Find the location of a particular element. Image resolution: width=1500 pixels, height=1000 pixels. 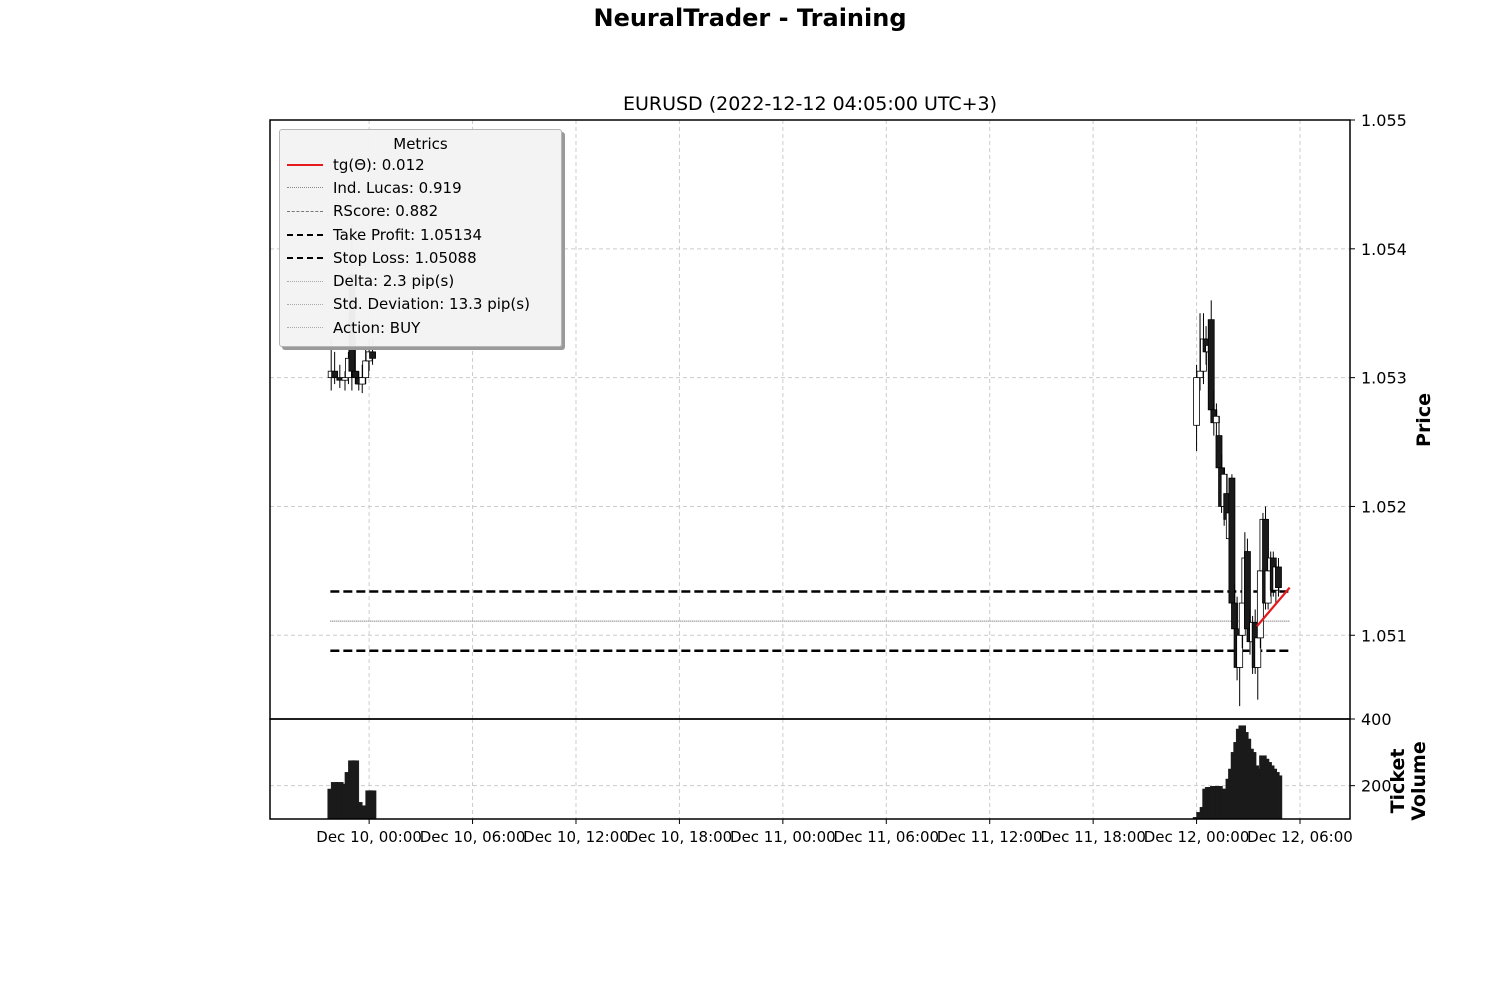

legend-entry: Std. Deviation: 13.3 pip(s) is located at coordinates (420, 304).